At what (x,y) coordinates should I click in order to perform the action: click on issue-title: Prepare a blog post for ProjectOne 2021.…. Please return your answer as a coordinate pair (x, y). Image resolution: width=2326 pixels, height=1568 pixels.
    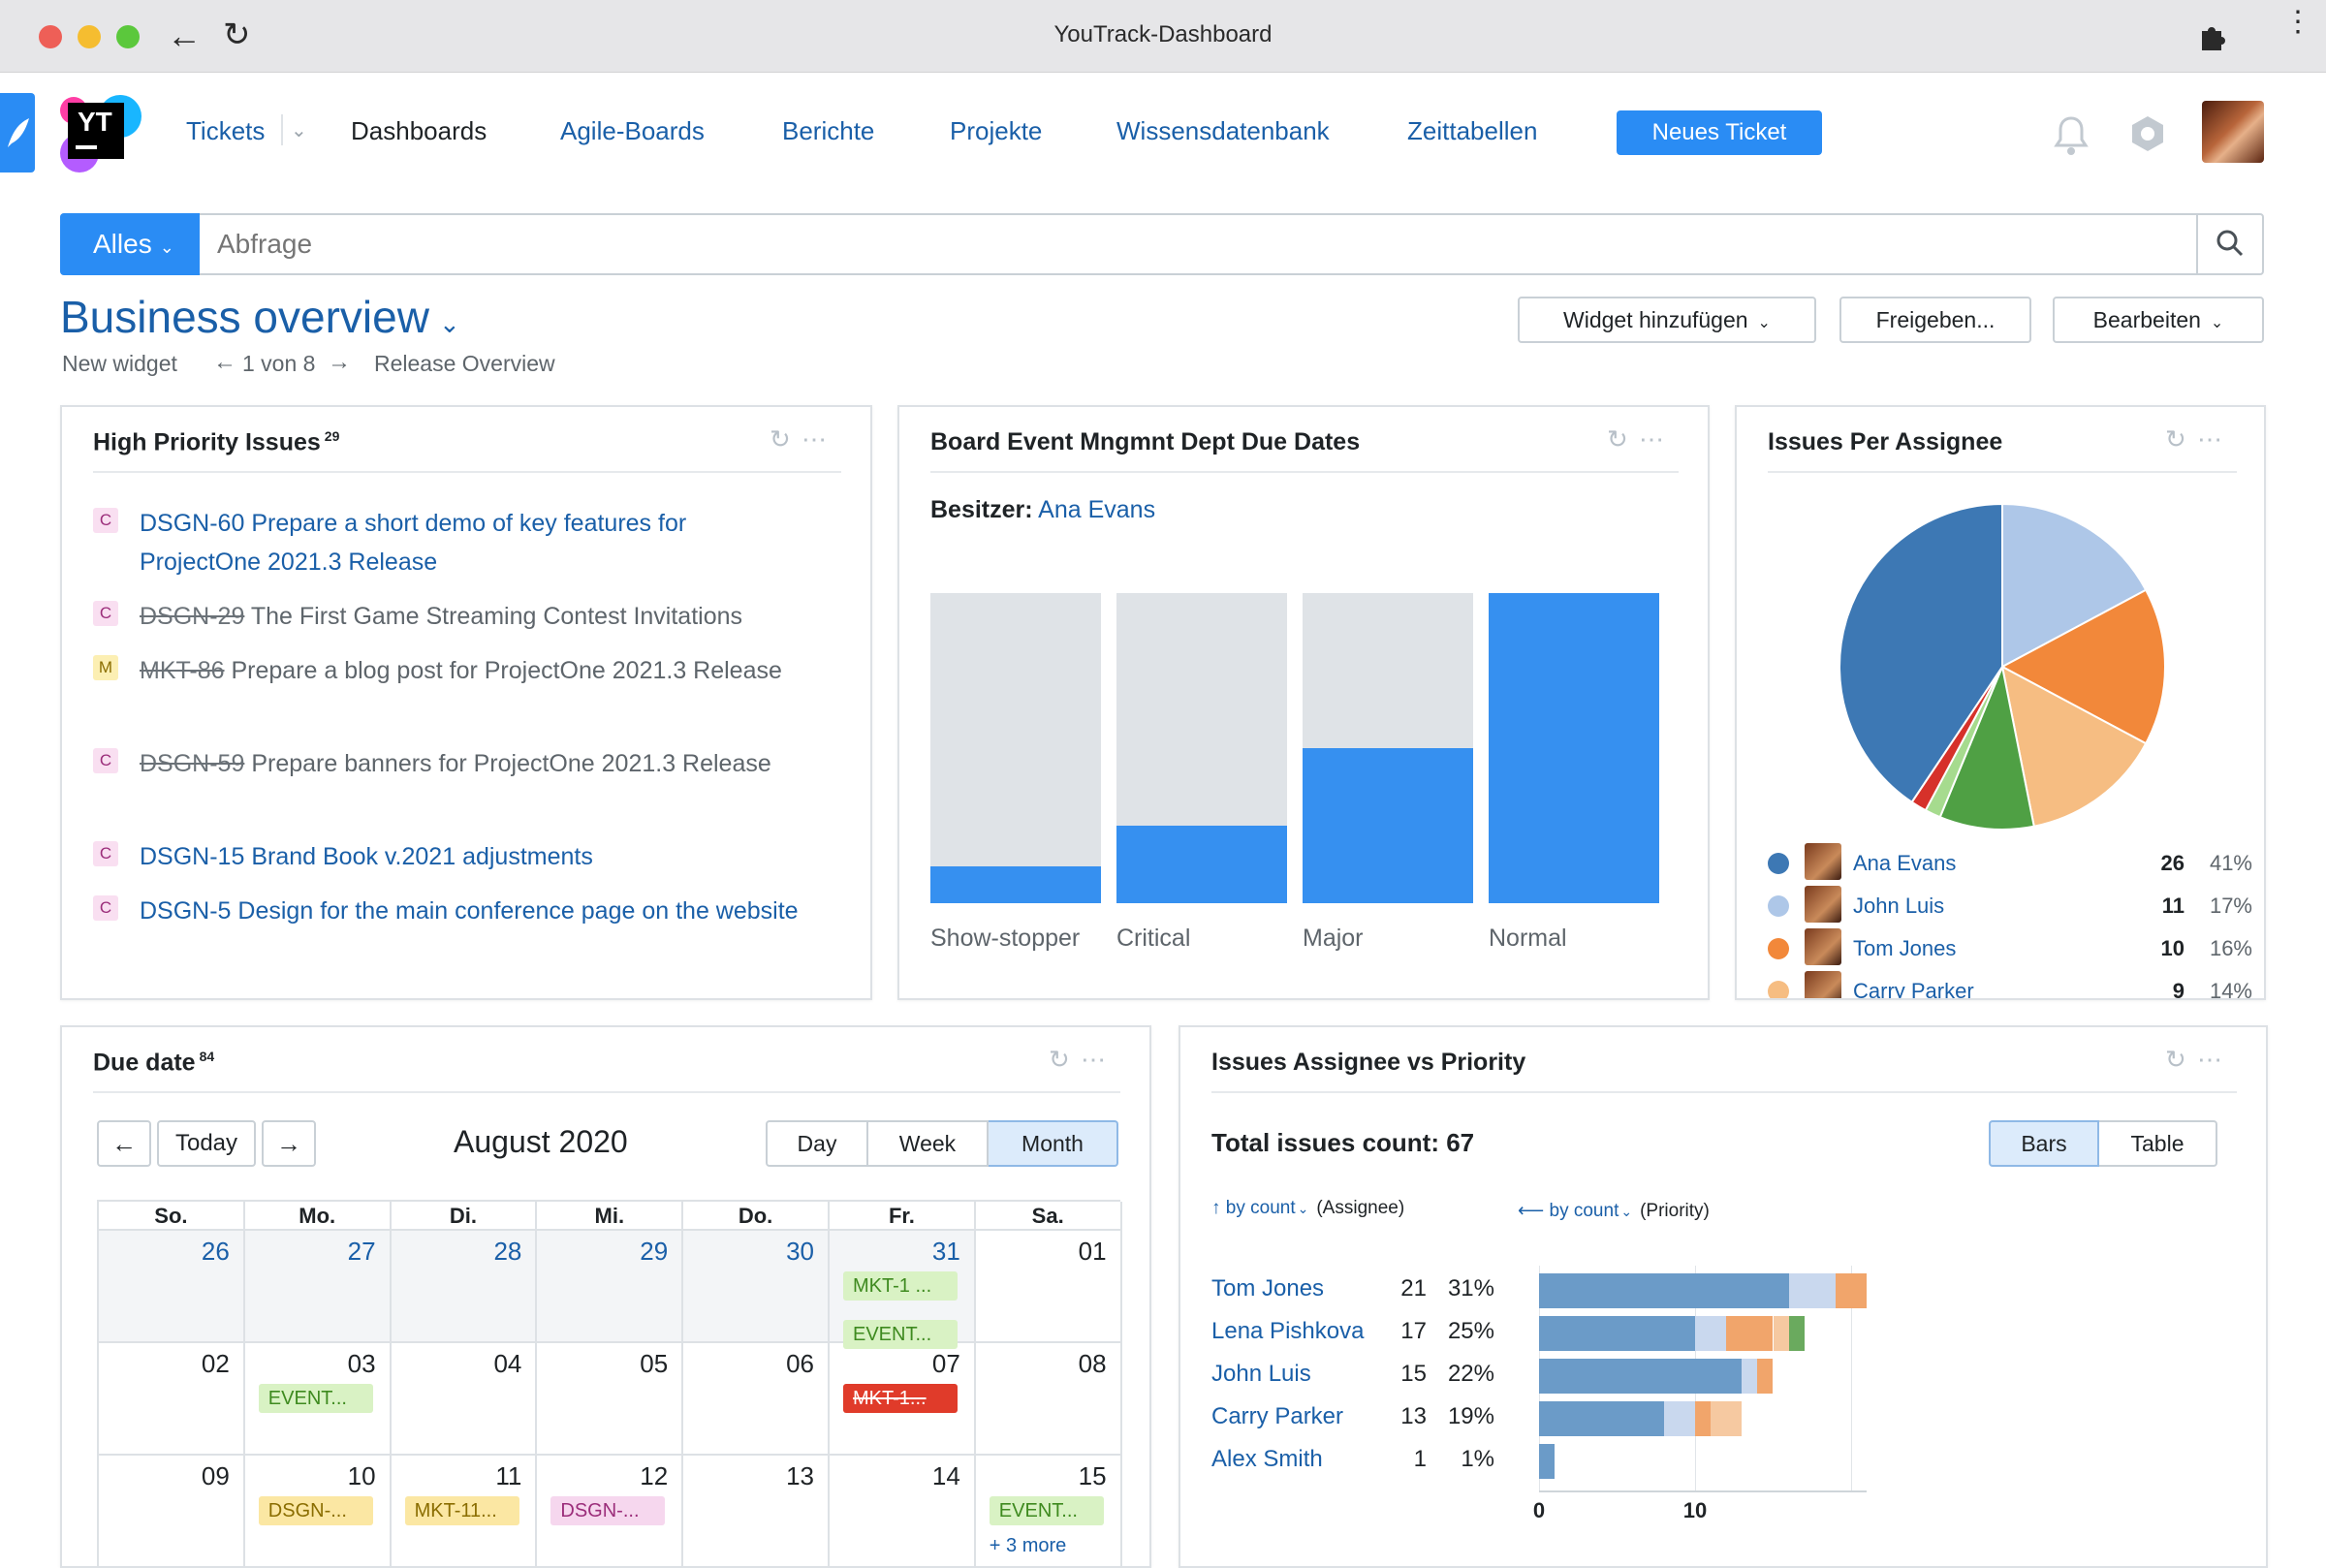
    Looking at the image, I should click on (506, 671).